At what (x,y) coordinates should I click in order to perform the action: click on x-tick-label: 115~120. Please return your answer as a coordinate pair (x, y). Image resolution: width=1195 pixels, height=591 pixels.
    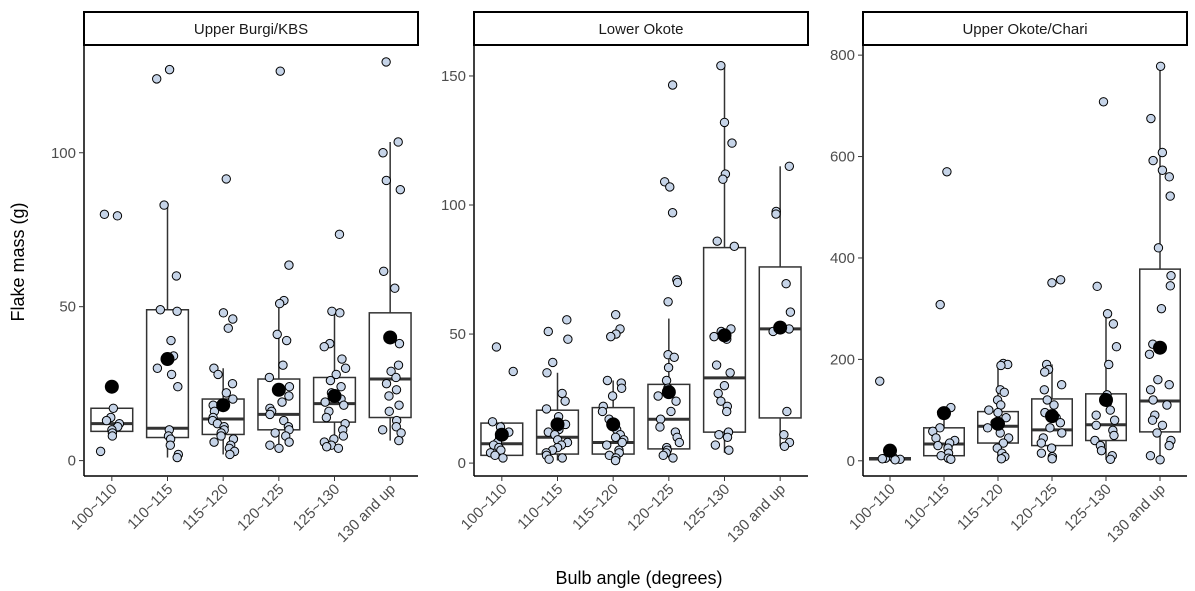
    Looking at the image, I should click on (980, 507).